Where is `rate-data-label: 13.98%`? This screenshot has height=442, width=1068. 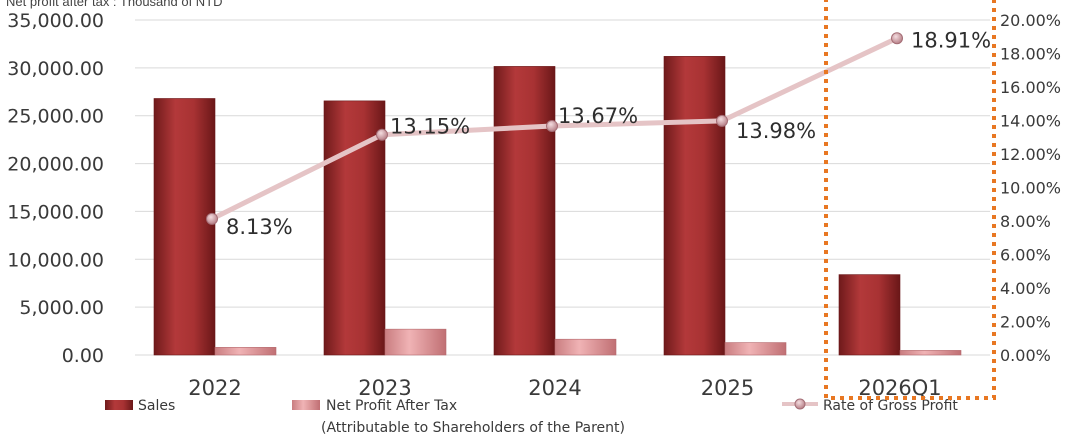 rate-data-label: 13.98% is located at coordinates (776, 131).